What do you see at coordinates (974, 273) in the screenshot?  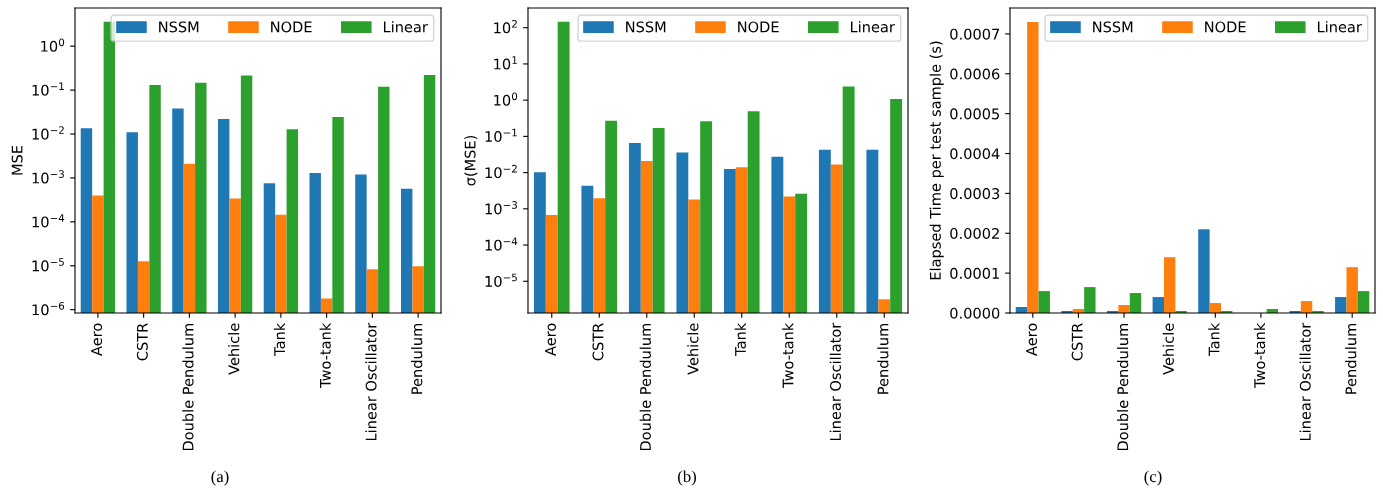 I see `y-tick-label: 0.0001` at bounding box center [974, 273].